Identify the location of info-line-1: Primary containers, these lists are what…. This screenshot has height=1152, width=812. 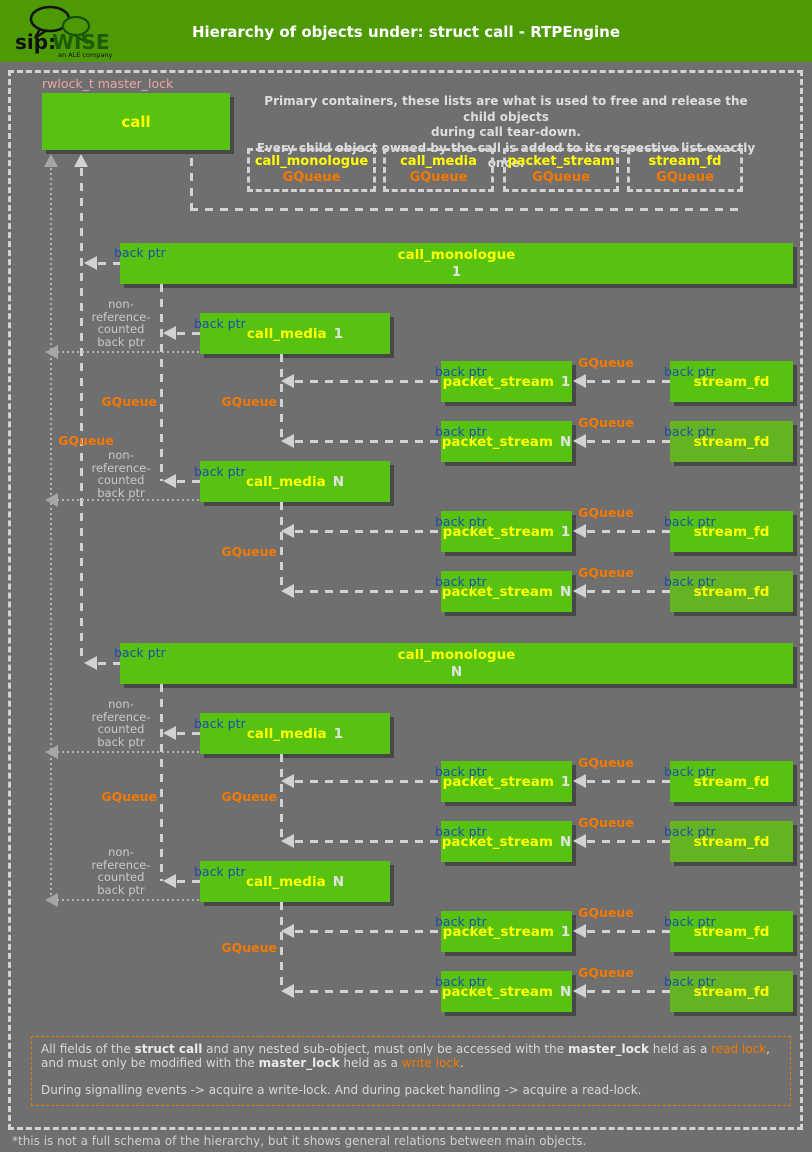
(506, 109).